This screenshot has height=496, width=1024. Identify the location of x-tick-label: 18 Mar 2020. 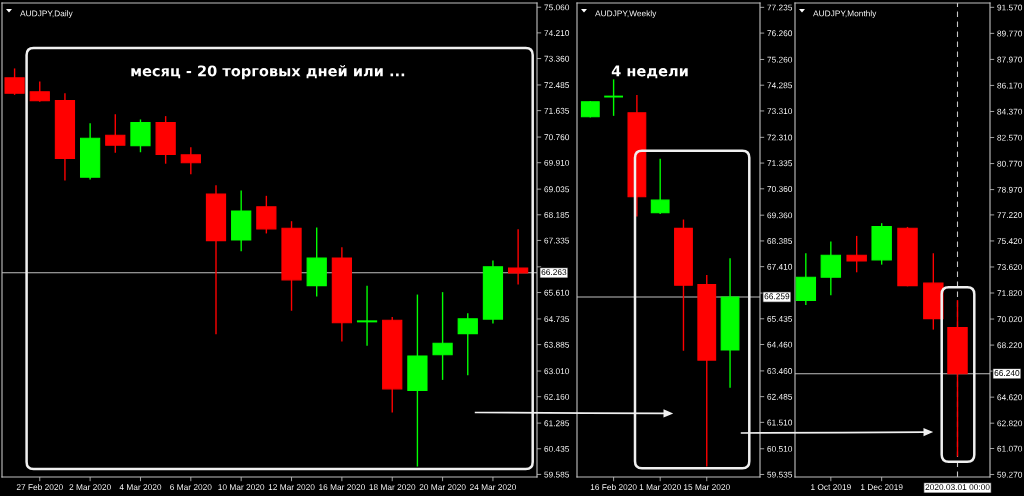
(392, 487).